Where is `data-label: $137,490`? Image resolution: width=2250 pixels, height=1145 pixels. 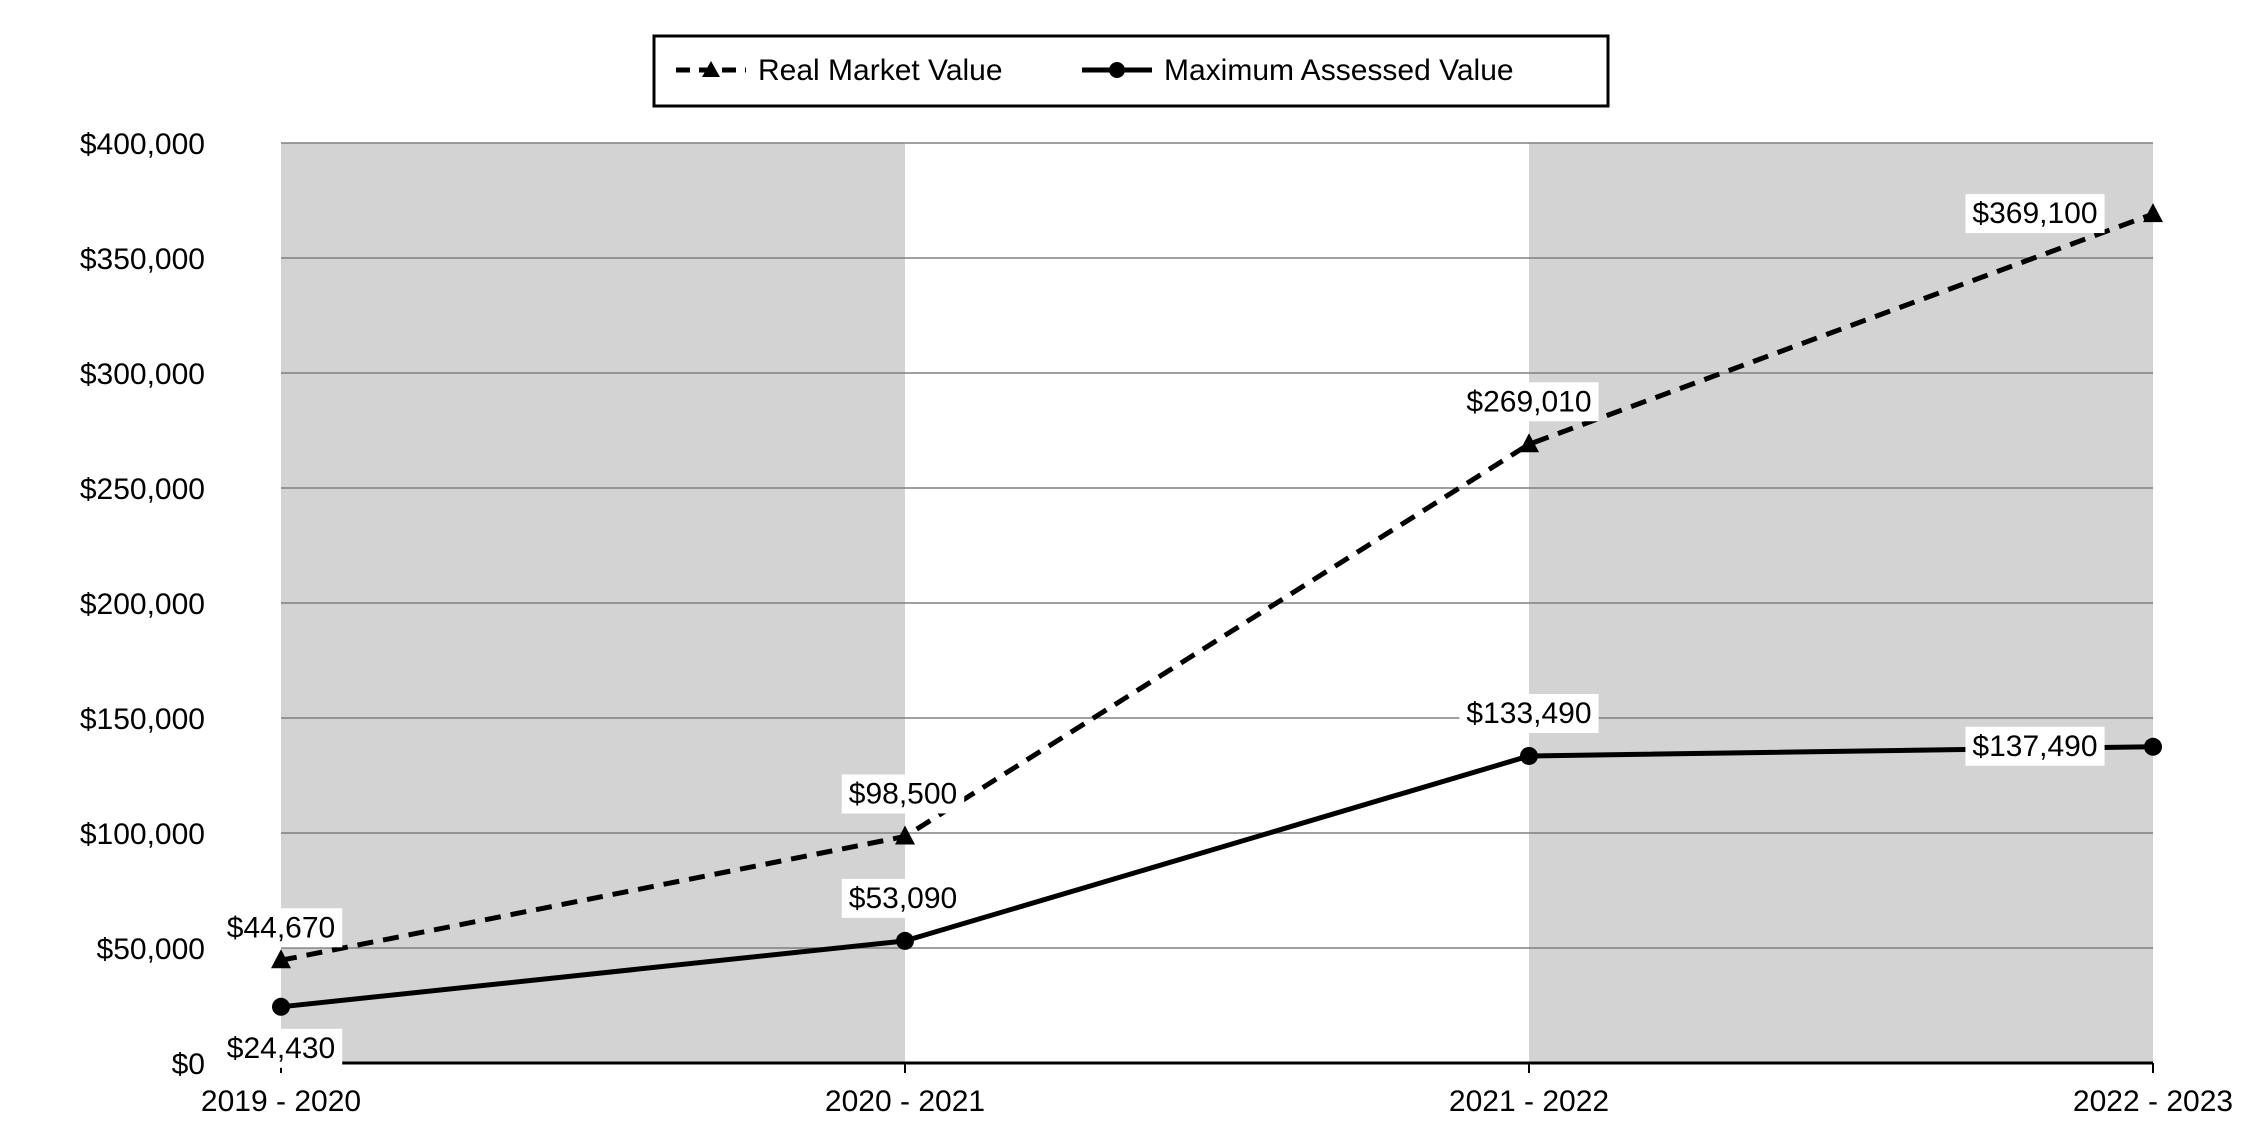 data-label: $137,490 is located at coordinates (2034, 746).